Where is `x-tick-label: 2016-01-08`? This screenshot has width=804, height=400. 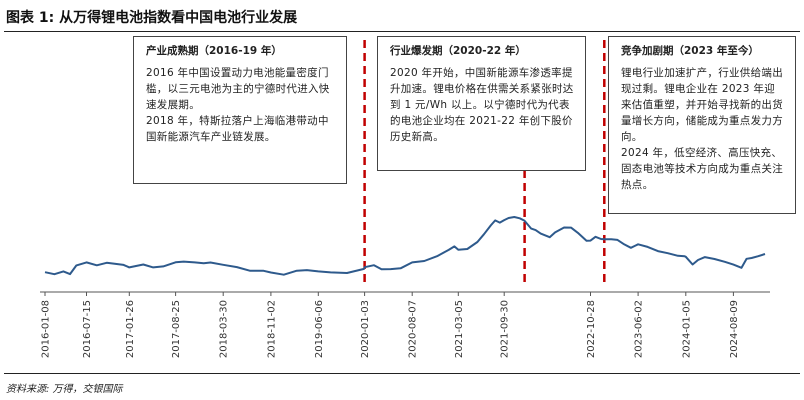 x-tick-label: 2016-01-08 is located at coordinates (46, 329).